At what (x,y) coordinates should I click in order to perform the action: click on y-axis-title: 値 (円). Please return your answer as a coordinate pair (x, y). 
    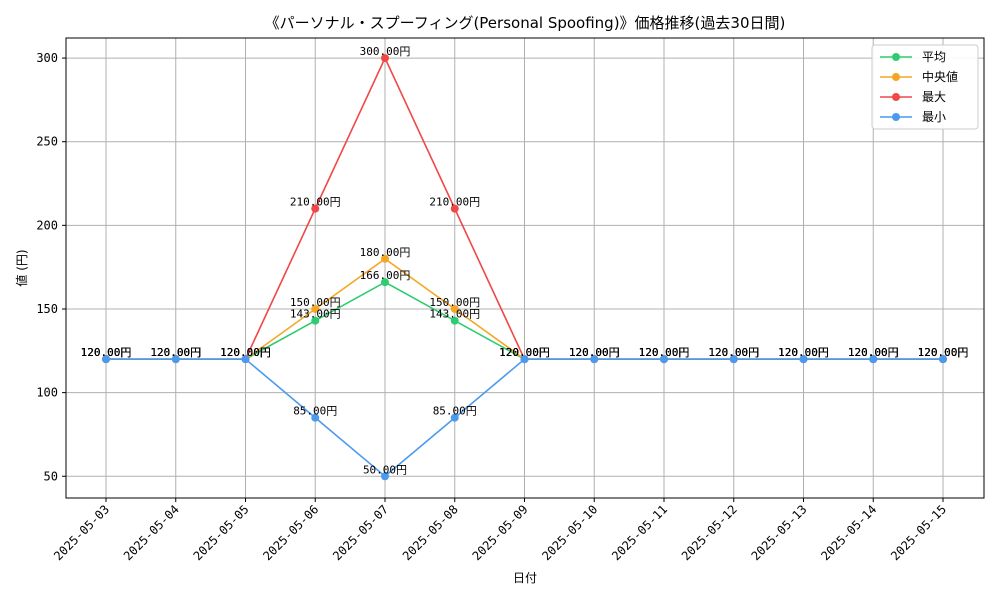
    Looking at the image, I should click on (21, 267).